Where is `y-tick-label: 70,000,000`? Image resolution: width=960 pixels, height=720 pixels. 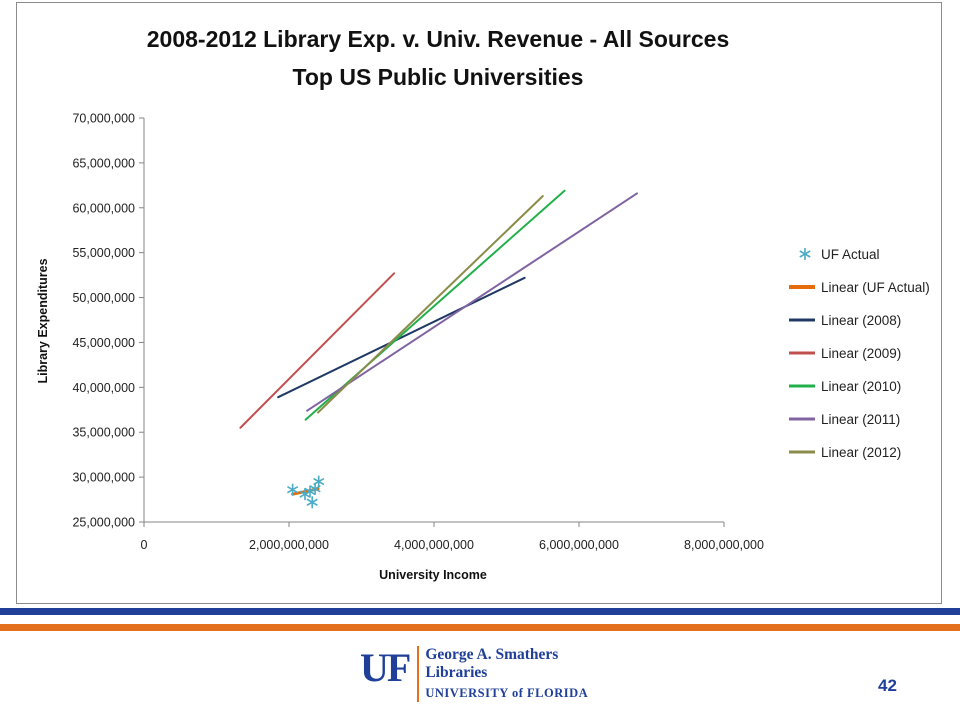 y-tick-label: 70,000,000 is located at coordinates (103, 119).